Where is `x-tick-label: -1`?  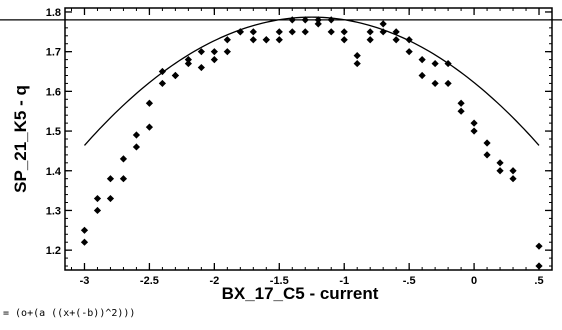
x-tick-label: -1 is located at coordinates (344, 281).